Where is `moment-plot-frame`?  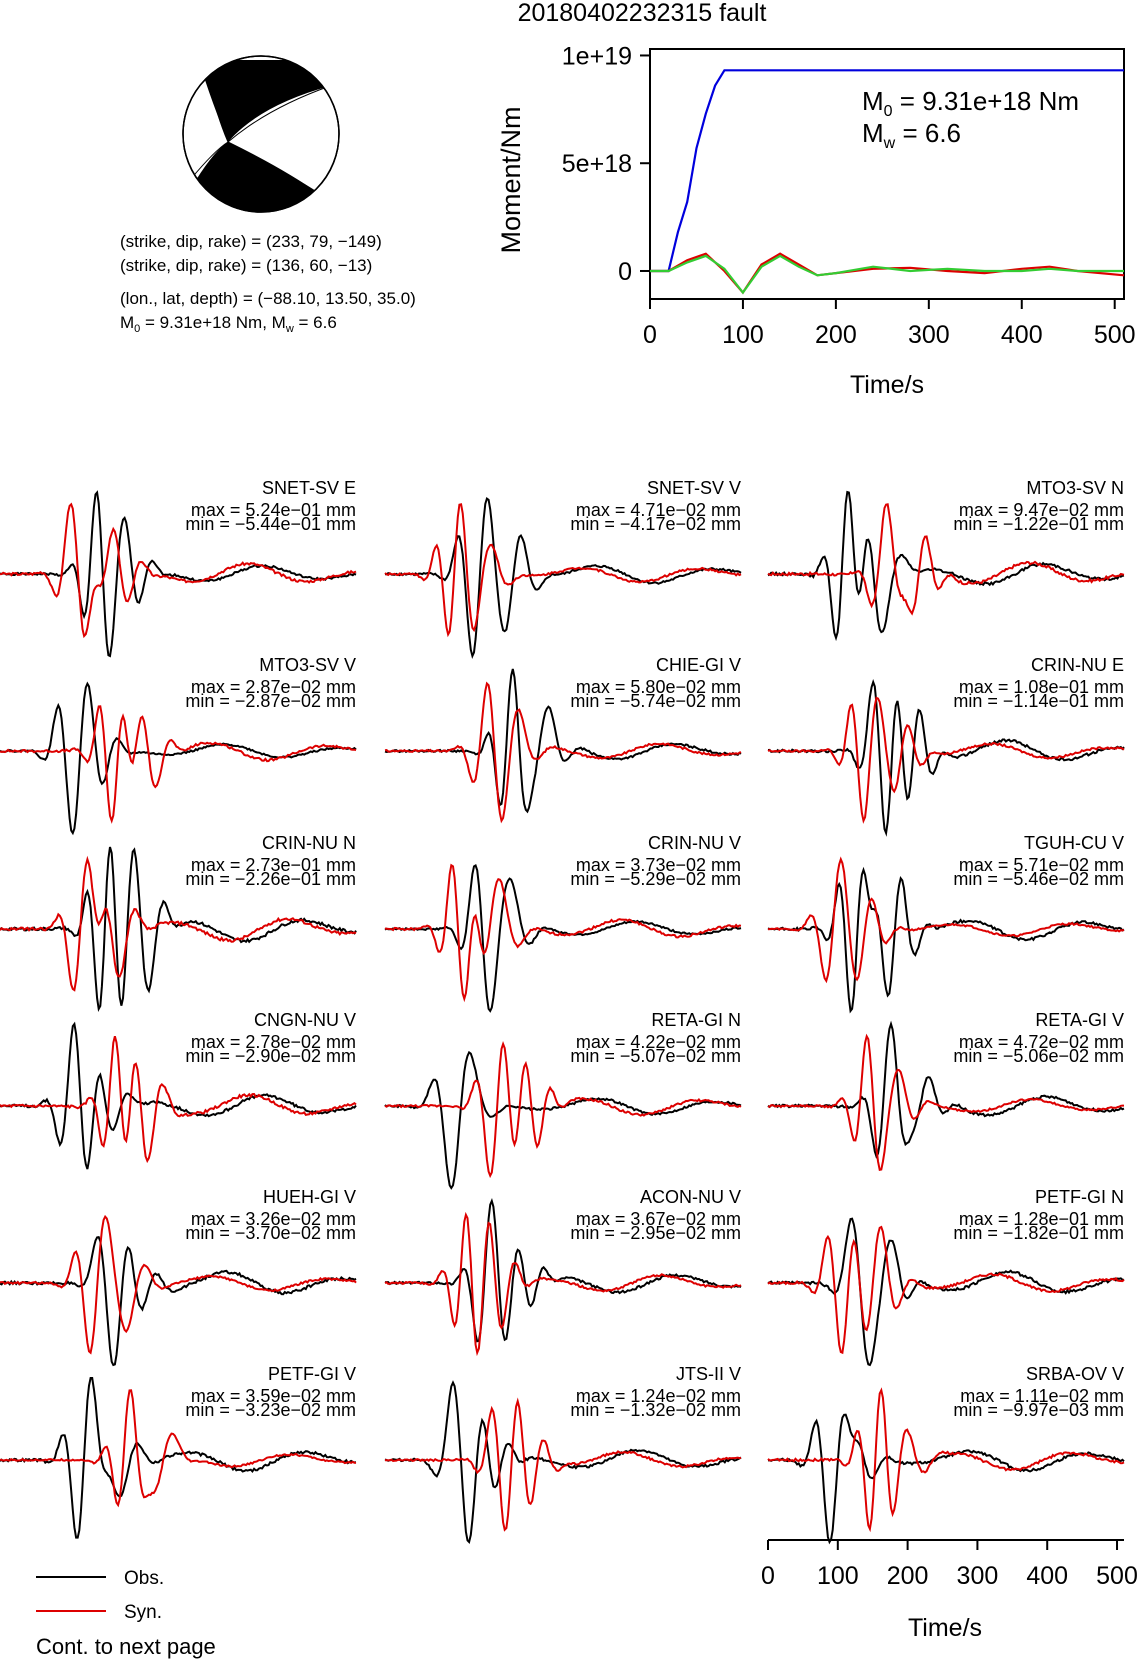
moment-plot-frame is located at coordinates (887, 174).